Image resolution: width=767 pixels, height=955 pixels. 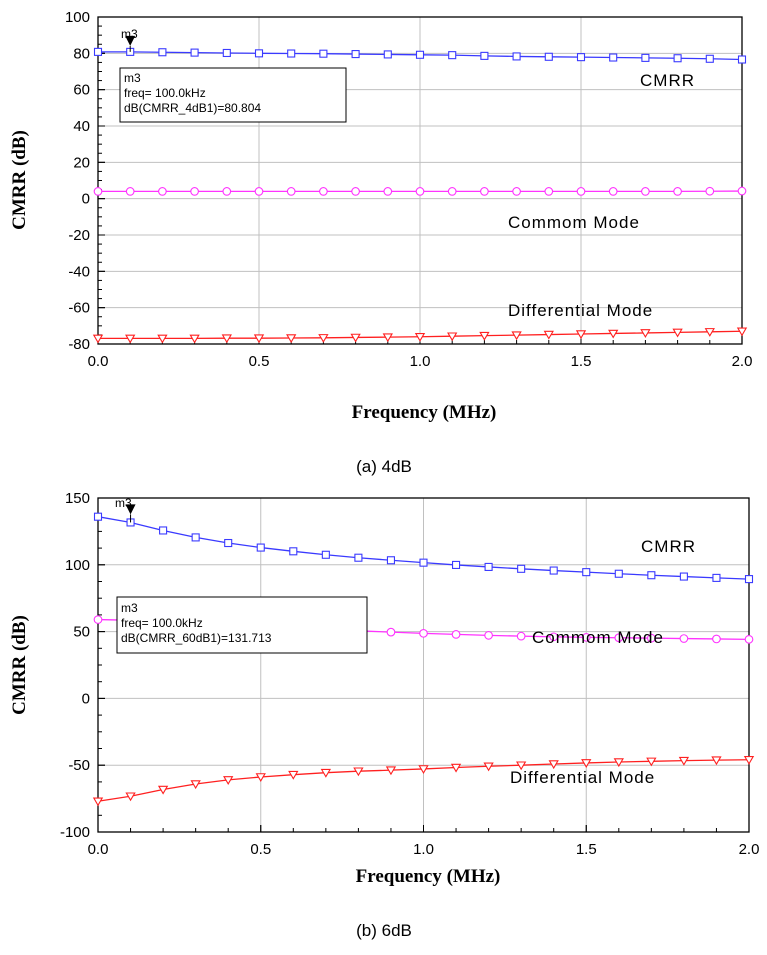 What do you see at coordinates (420, 361) in the screenshot?
I see `chart-a-x-tick-label: 1.0` at bounding box center [420, 361].